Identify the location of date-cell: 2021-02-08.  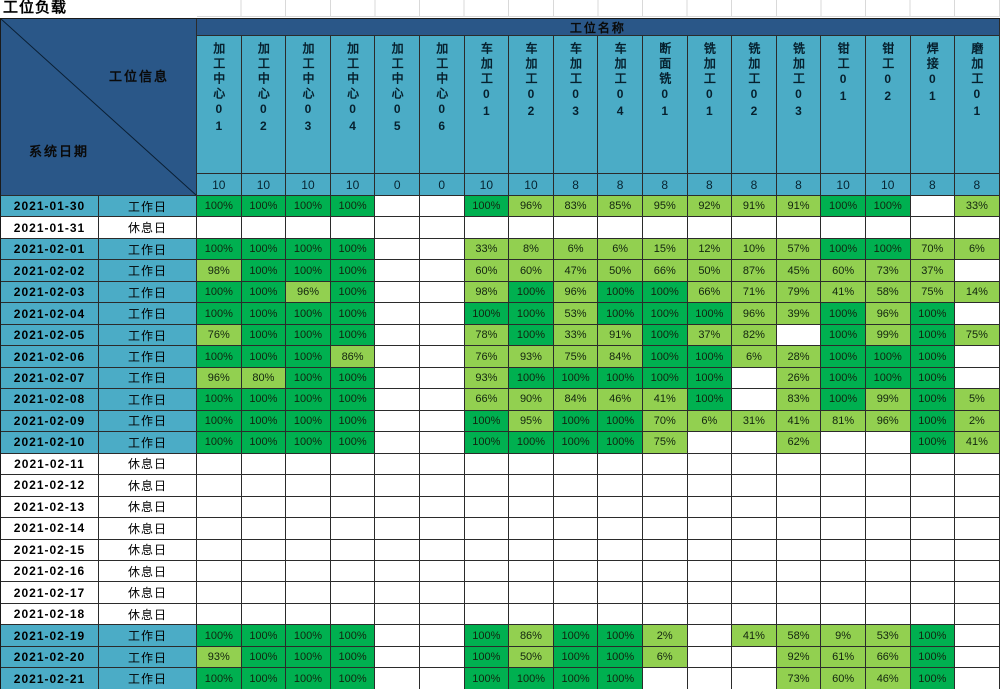
(50, 400).